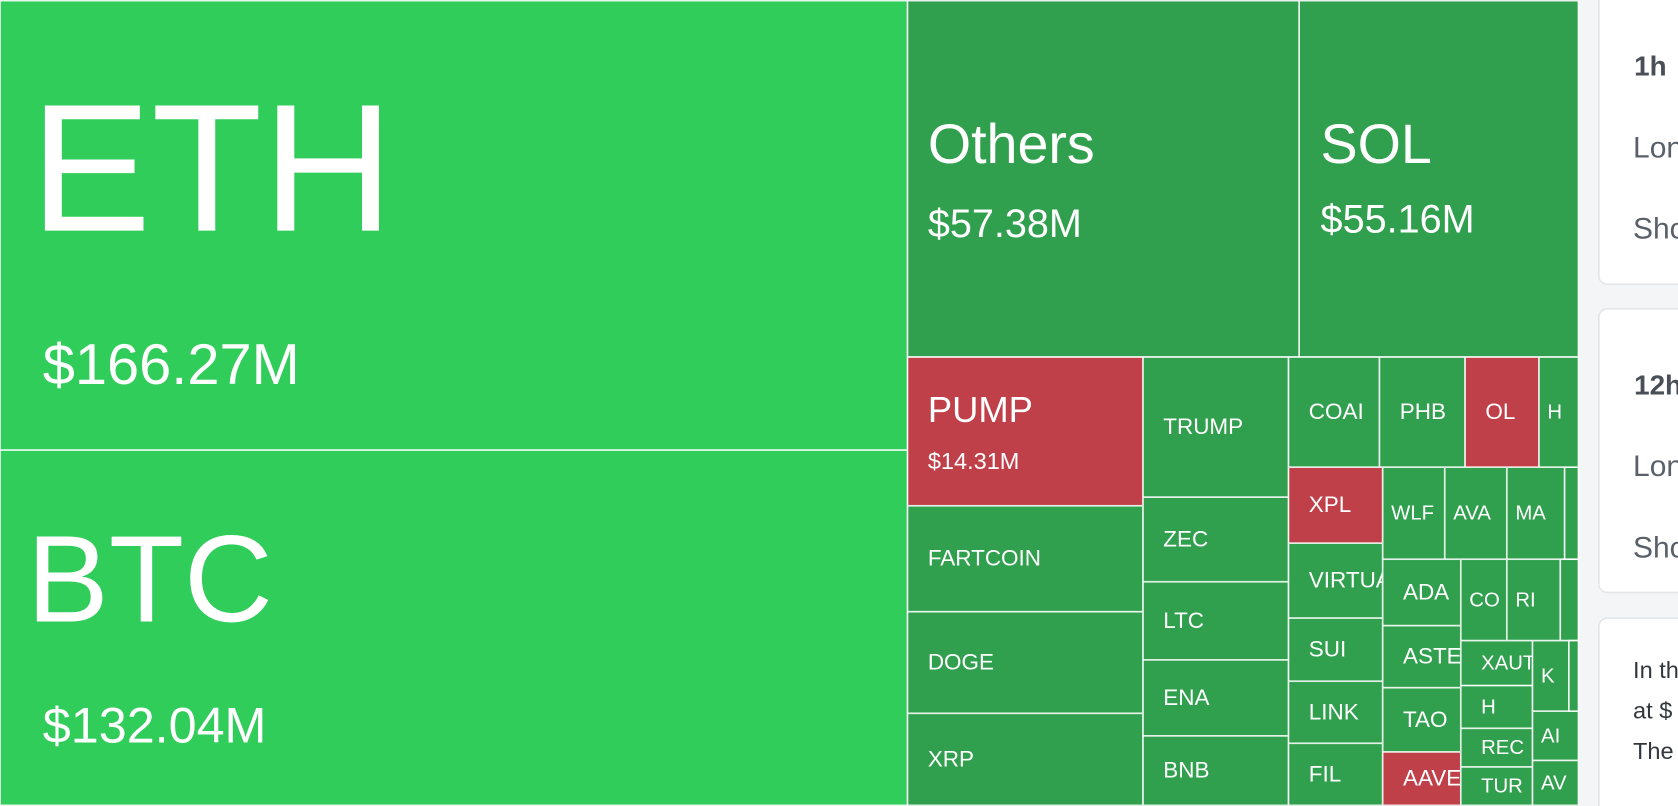 The height and width of the screenshot is (806, 1678). I want to click on tile-value: $166.27M, so click(171, 365).